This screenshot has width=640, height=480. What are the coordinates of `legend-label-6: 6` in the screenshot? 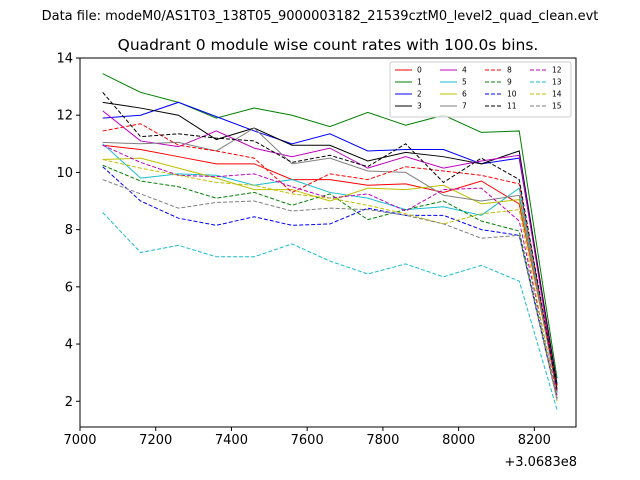 It's located at (464, 94).